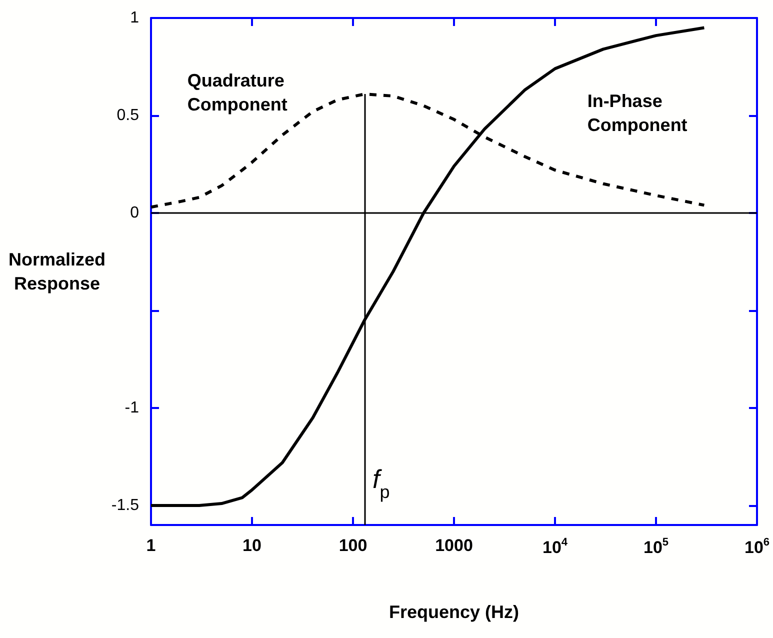 This screenshot has height=638, width=773. What do you see at coordinates (454, 545) in the screenshot?
I see `x-tick-label: 1000` at bounding box center [454, 545].